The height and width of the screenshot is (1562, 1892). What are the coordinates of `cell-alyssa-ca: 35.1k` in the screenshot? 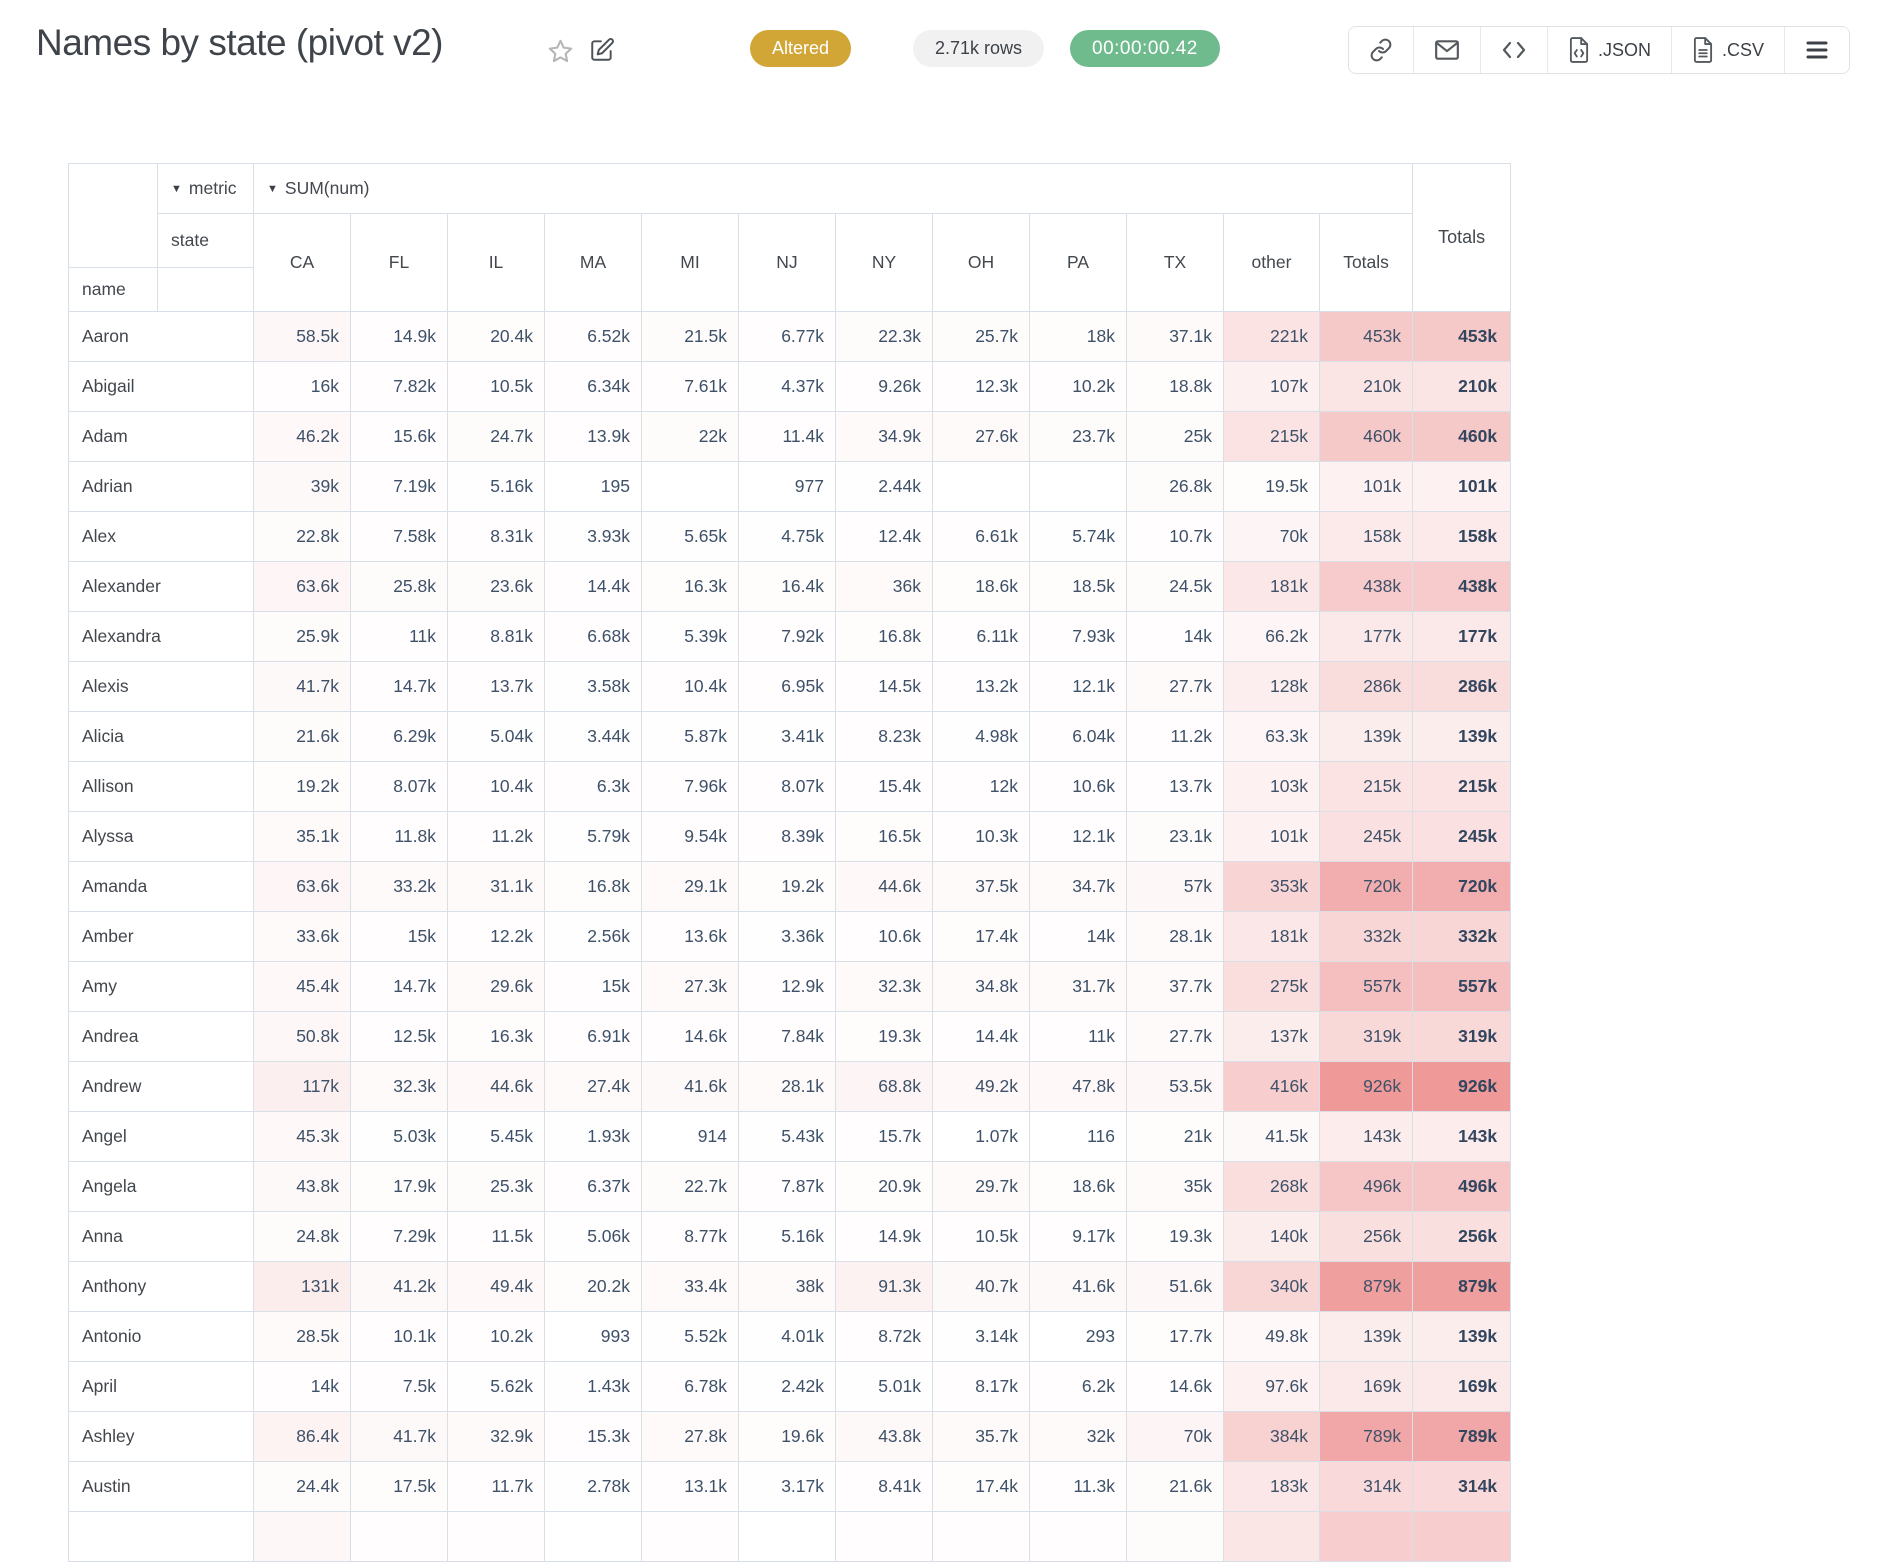 It's located at (302, 836).